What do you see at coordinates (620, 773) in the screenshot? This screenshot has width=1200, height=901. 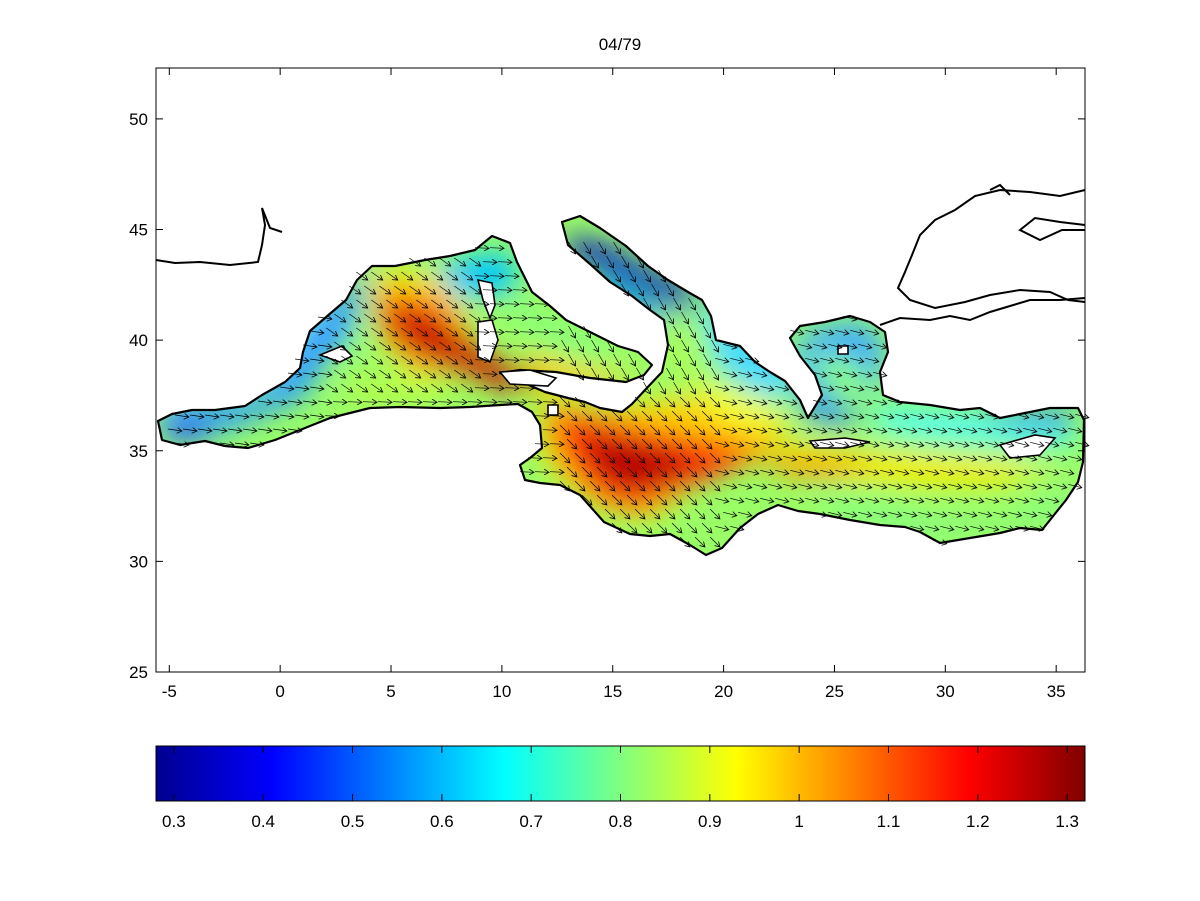 I see `colorbar-gradient` at bounding box center [620, 773].